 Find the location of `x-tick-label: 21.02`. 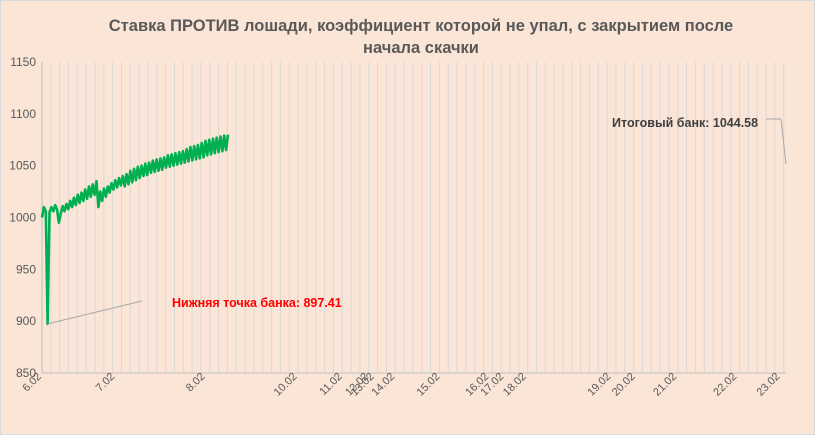

x-tick-label: 21.02 is located at coordinates (665, 385).